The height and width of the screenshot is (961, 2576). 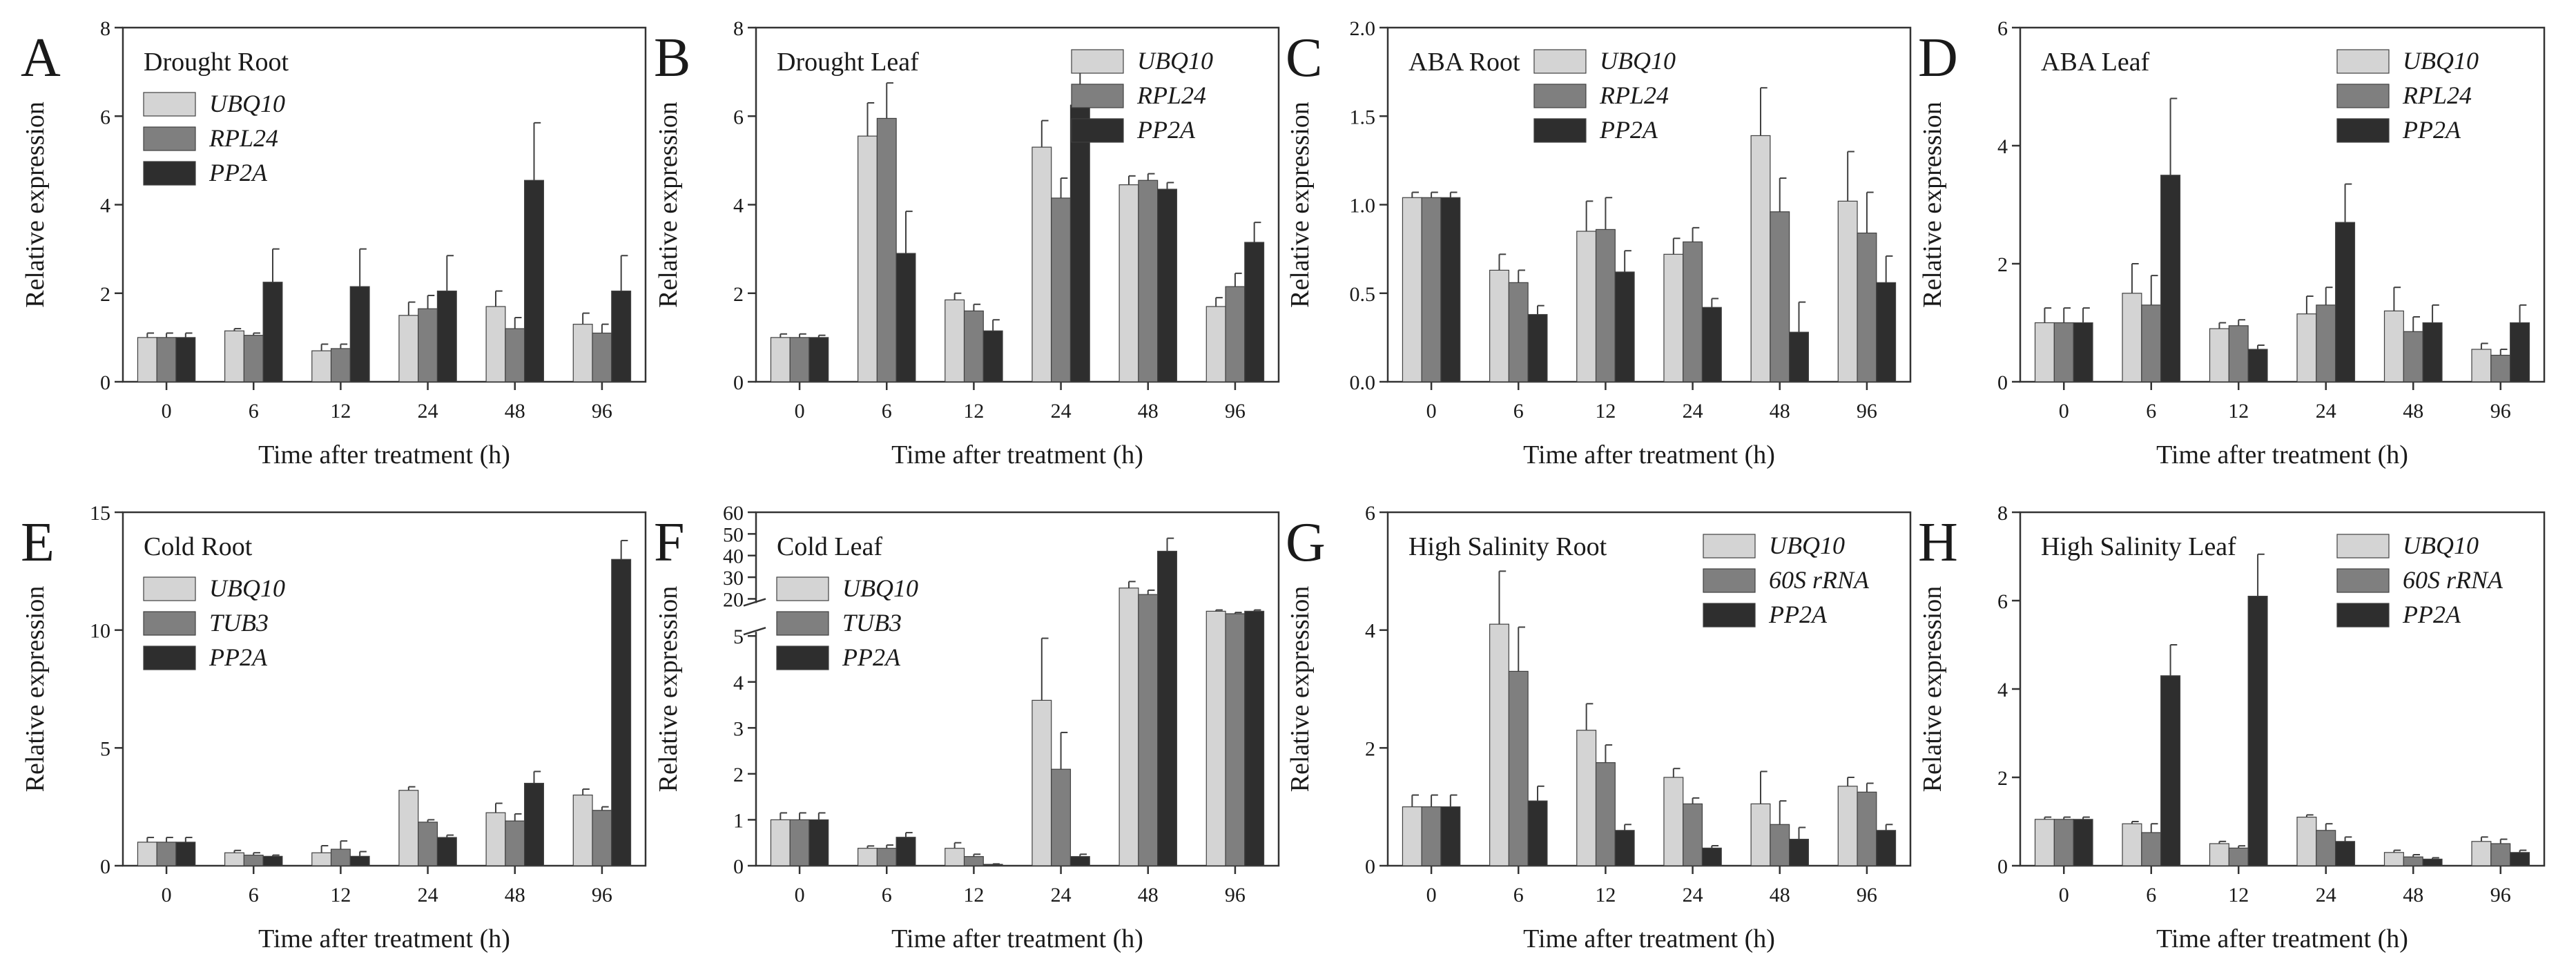 I want to click on bar-60s-rrna-24h, so click(x=1693, y=835).